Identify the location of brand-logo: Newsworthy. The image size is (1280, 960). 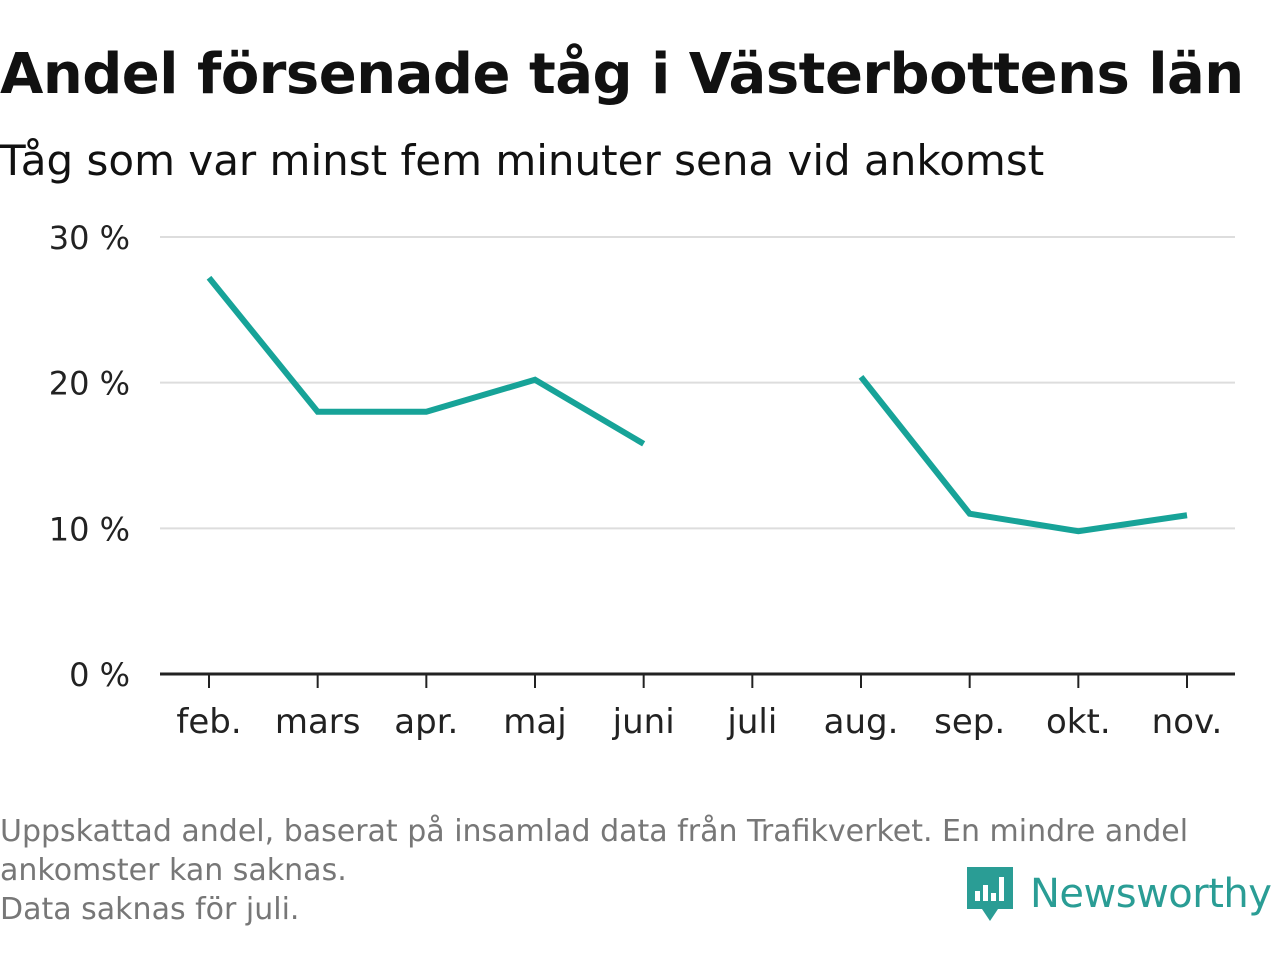
(1118, 894).